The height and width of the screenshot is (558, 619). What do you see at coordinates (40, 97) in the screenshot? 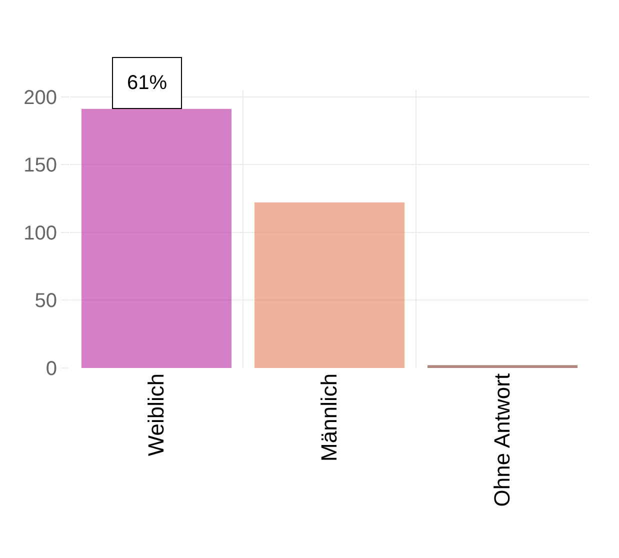
I see `y-tick-label: 200` at bounding box center [40, 97].